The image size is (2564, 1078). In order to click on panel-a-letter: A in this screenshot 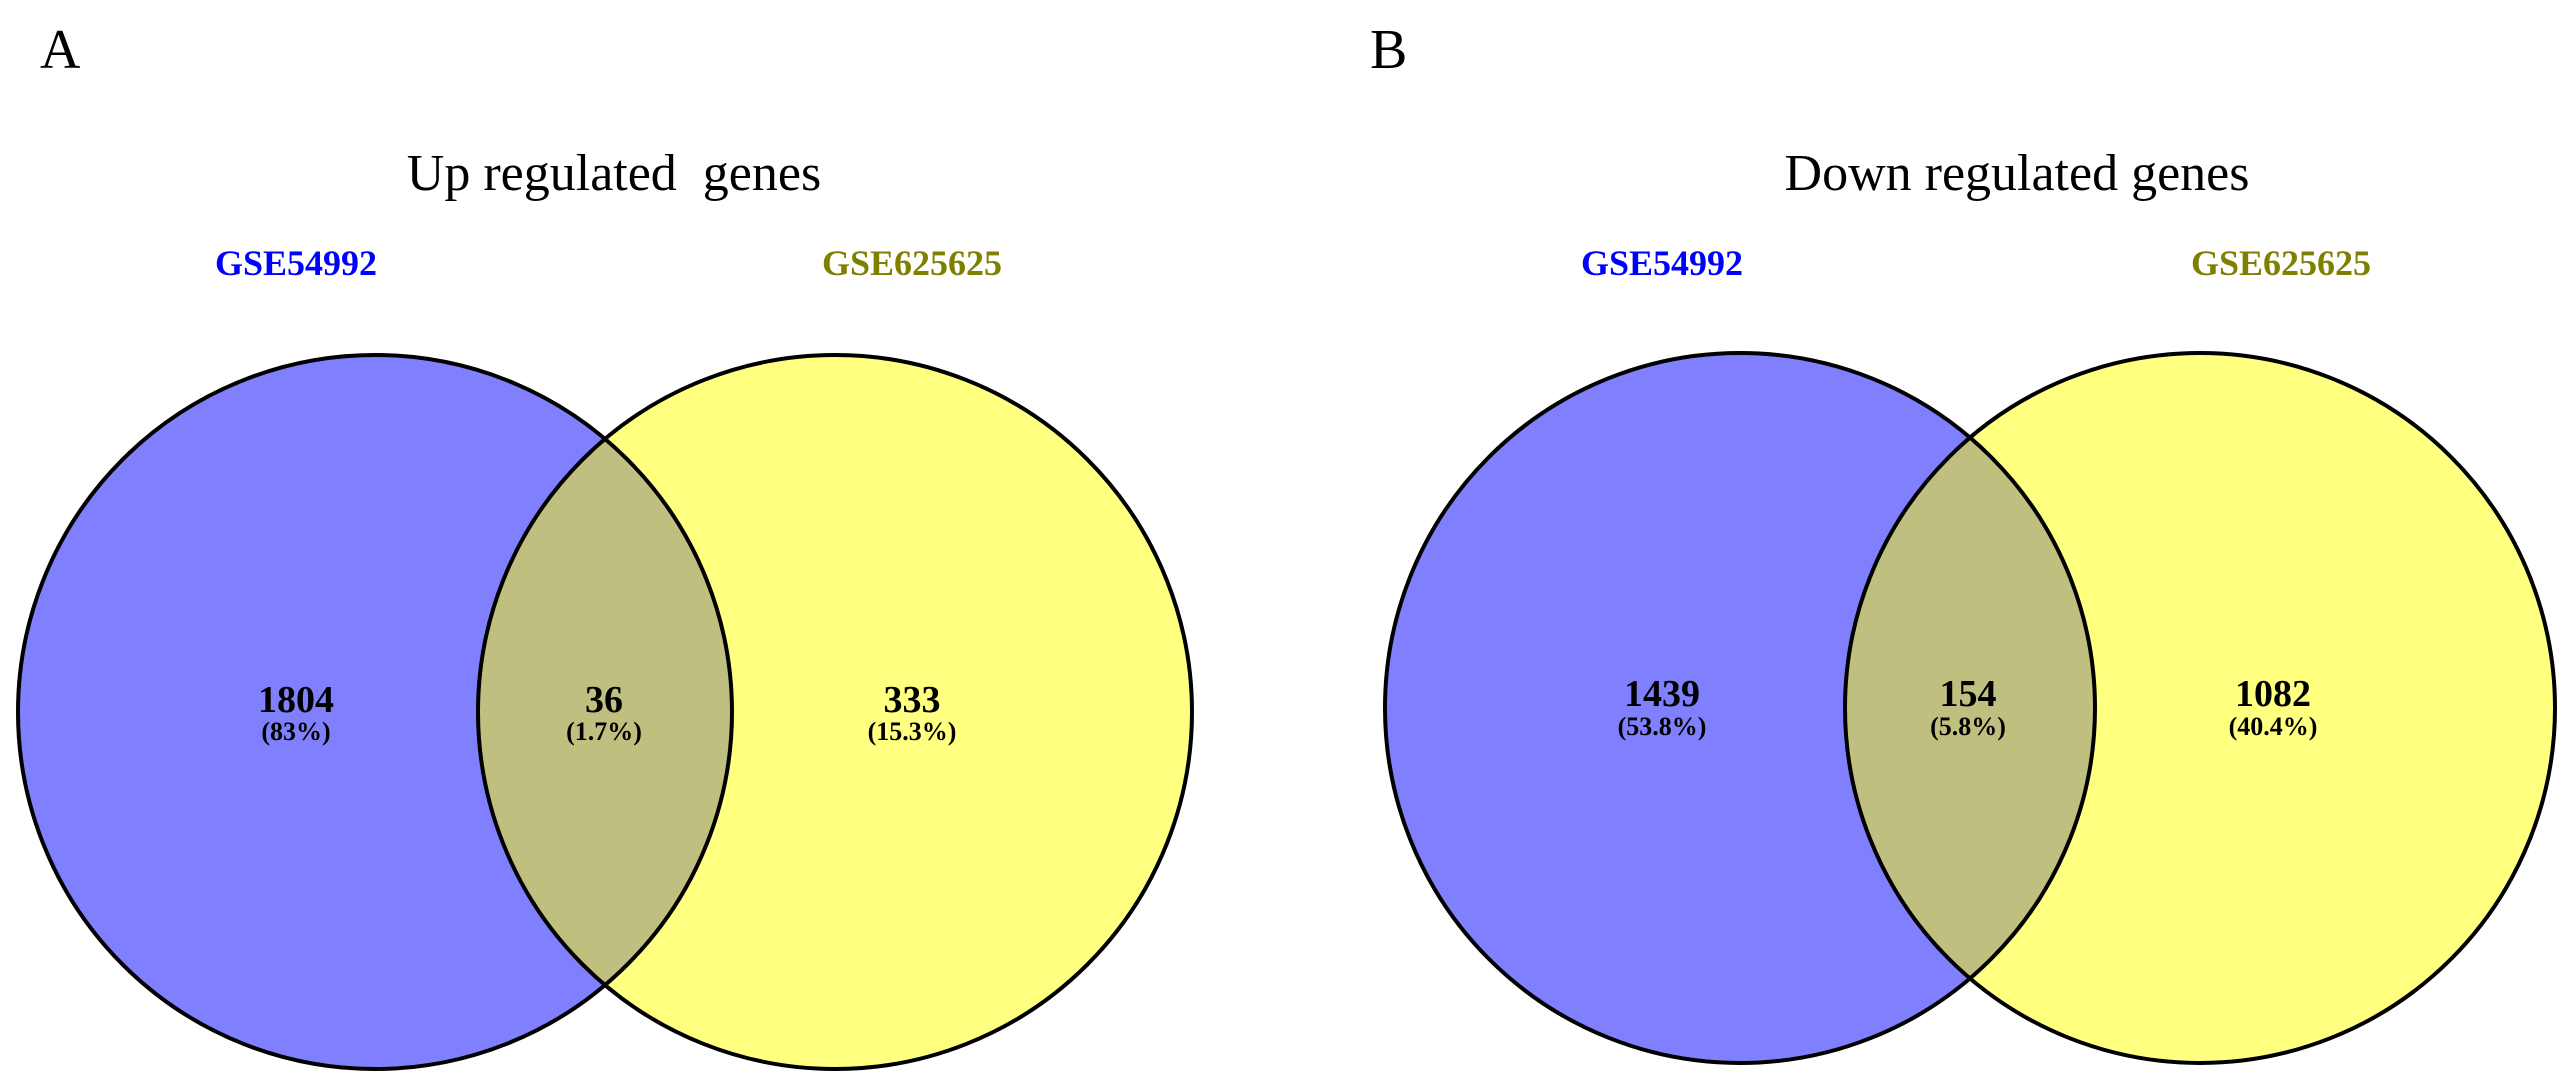, I will do `click(60, 50)`.